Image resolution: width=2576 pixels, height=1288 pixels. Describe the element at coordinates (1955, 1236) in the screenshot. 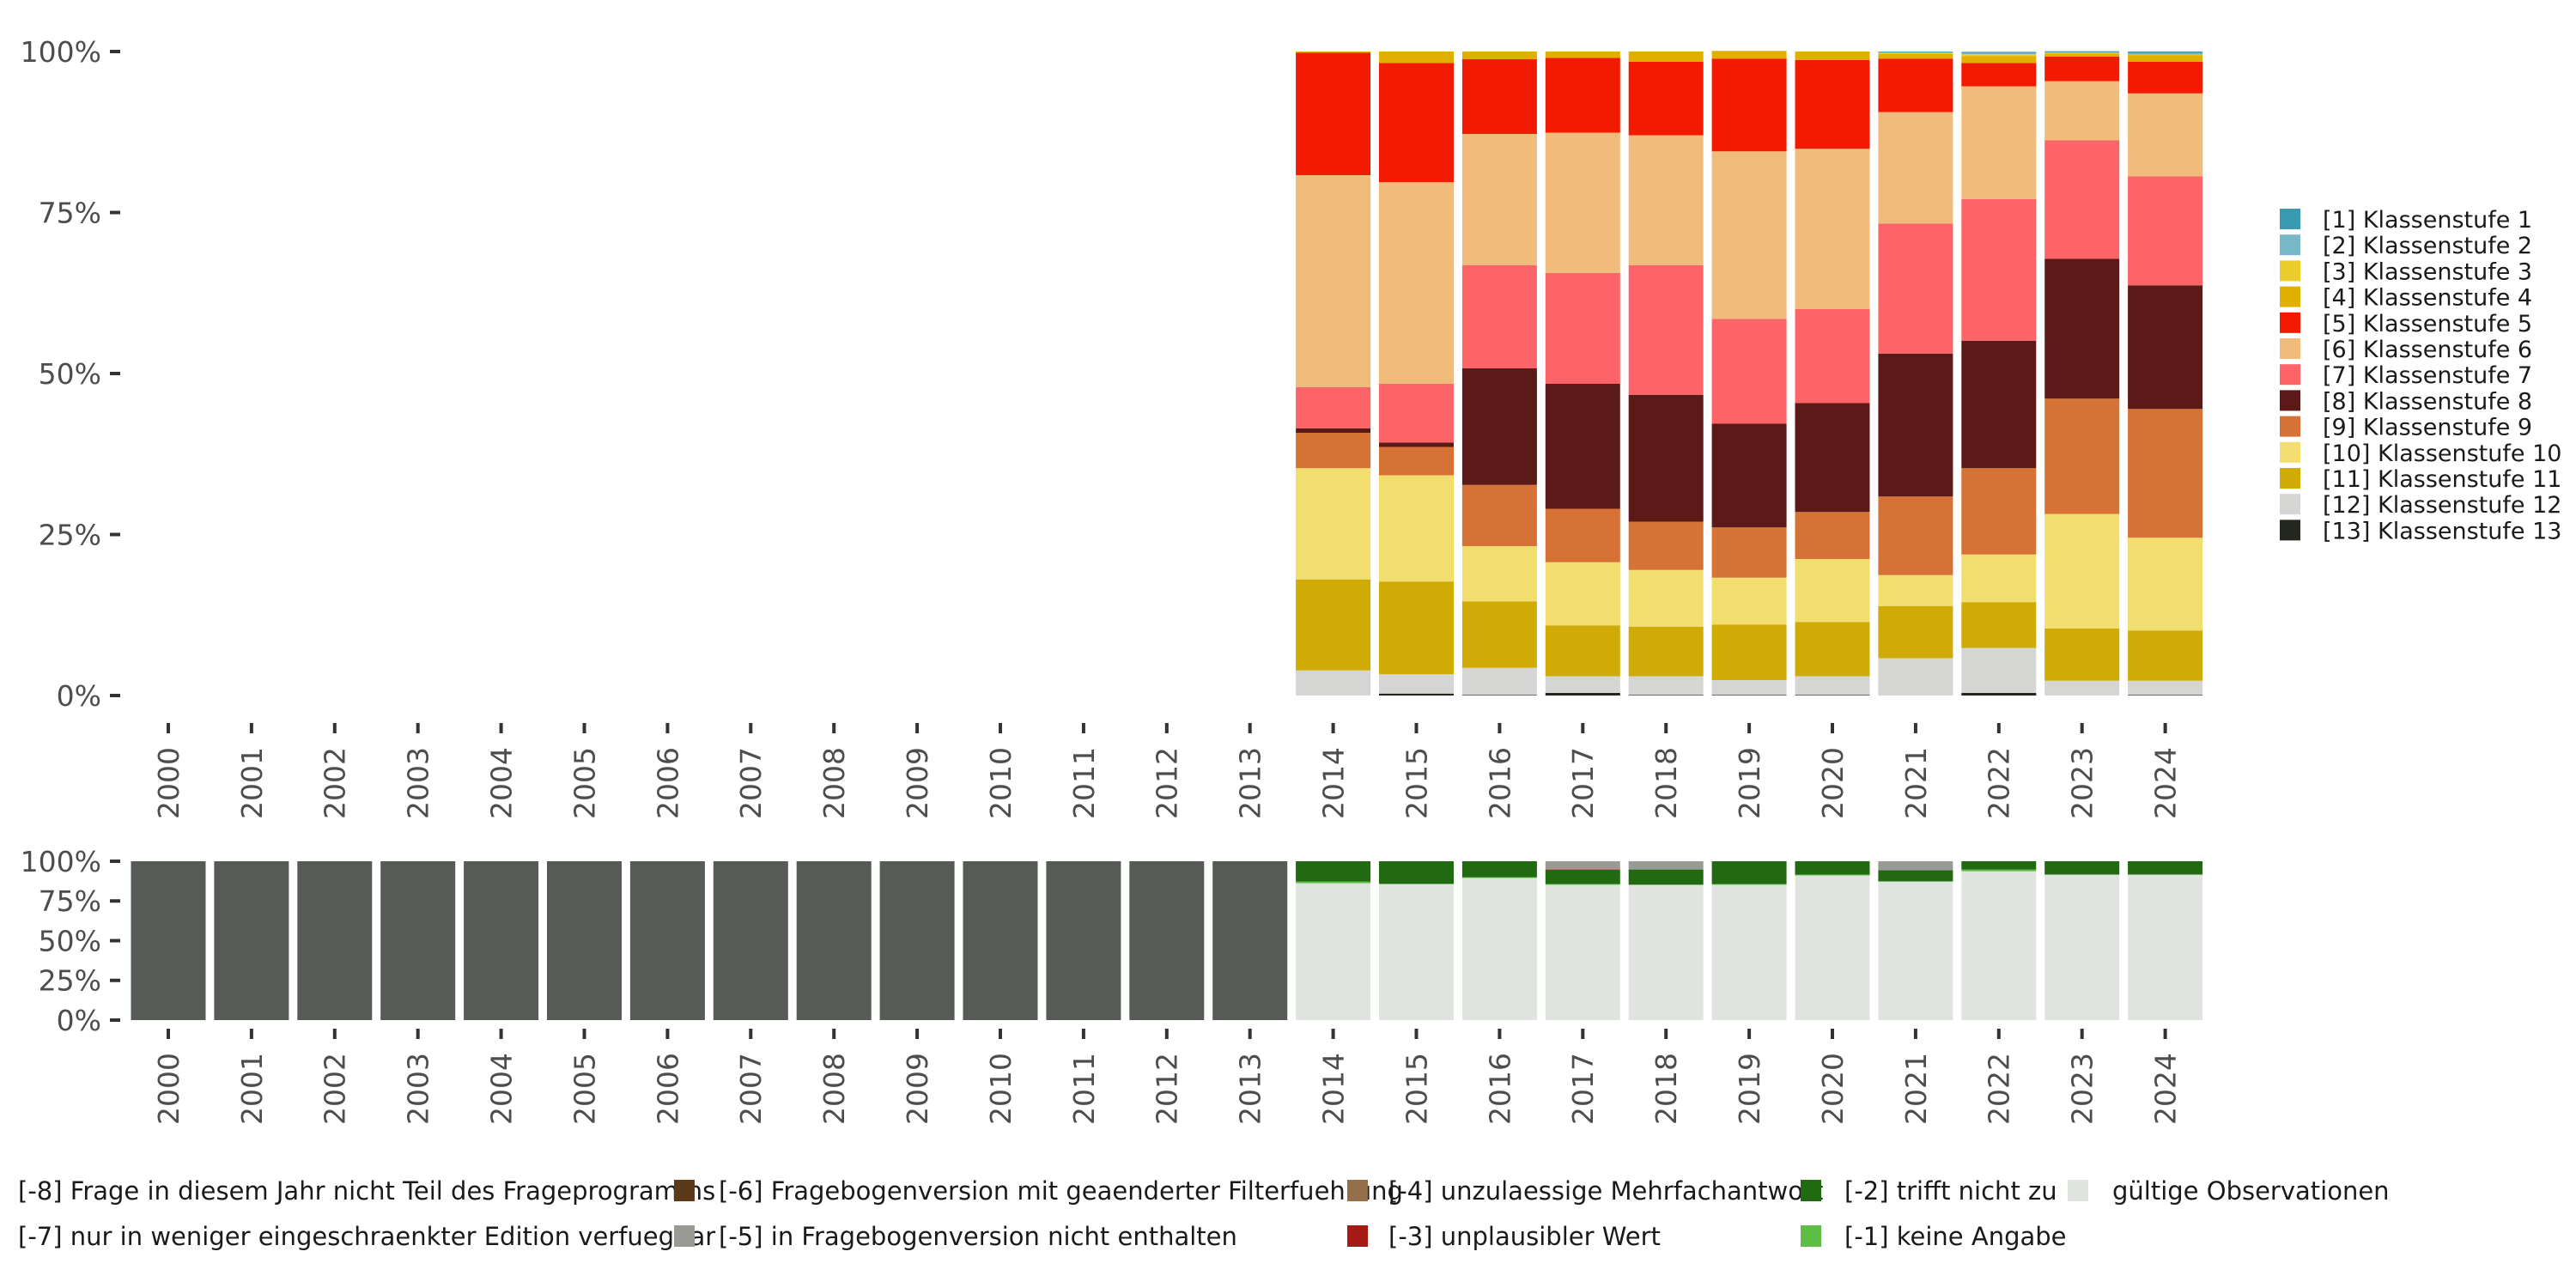

I see `bottom-legend-label: [-1] keine Angabe` at that location.